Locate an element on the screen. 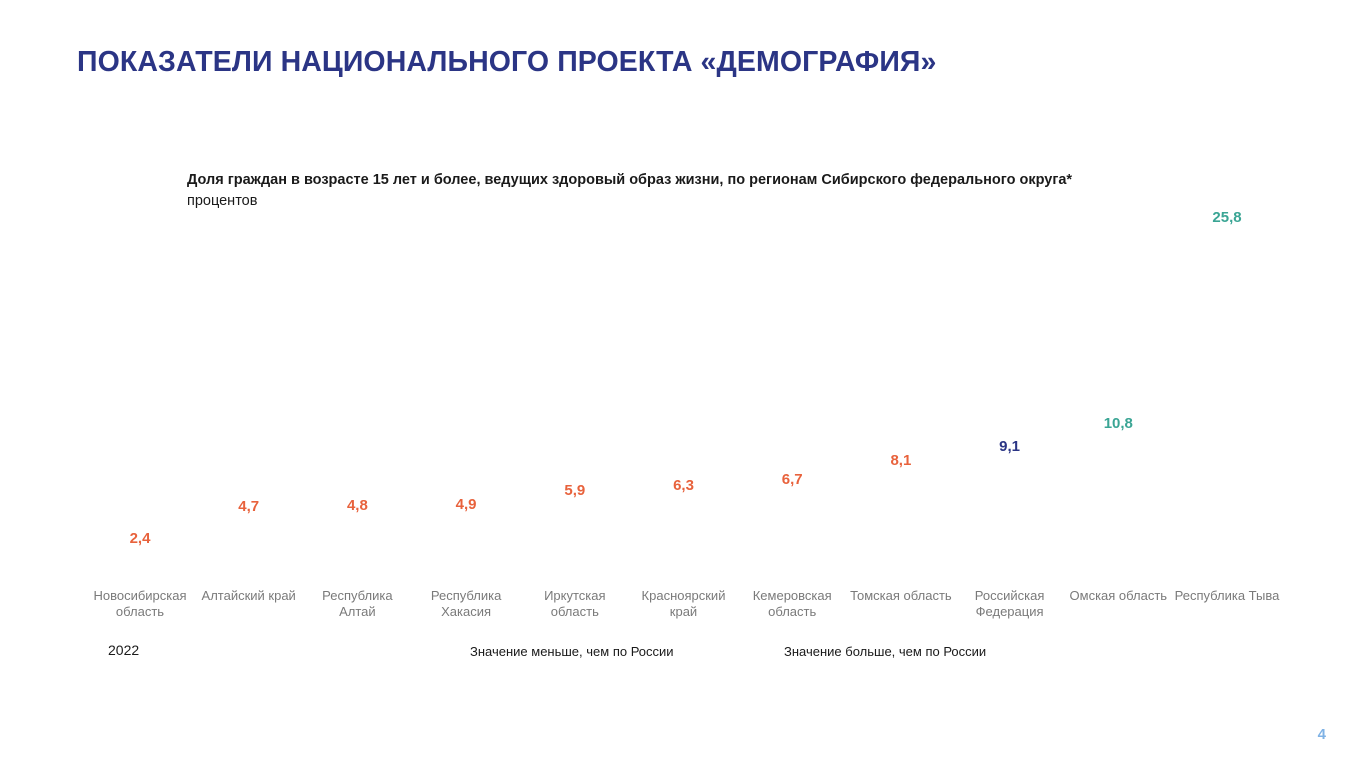 The width and height of the screenshot is (1350, 759). legend-higher-label: Значение больше, чем по России is located at coordinates (885, 651).